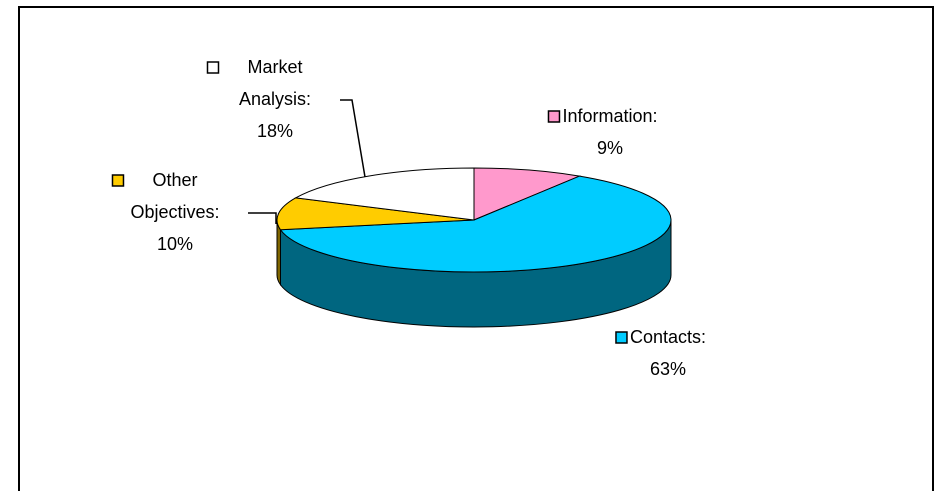 The width and height of the screenshot is (936, 491). I want to click on label-line: Analysis:, so click(275, 99).